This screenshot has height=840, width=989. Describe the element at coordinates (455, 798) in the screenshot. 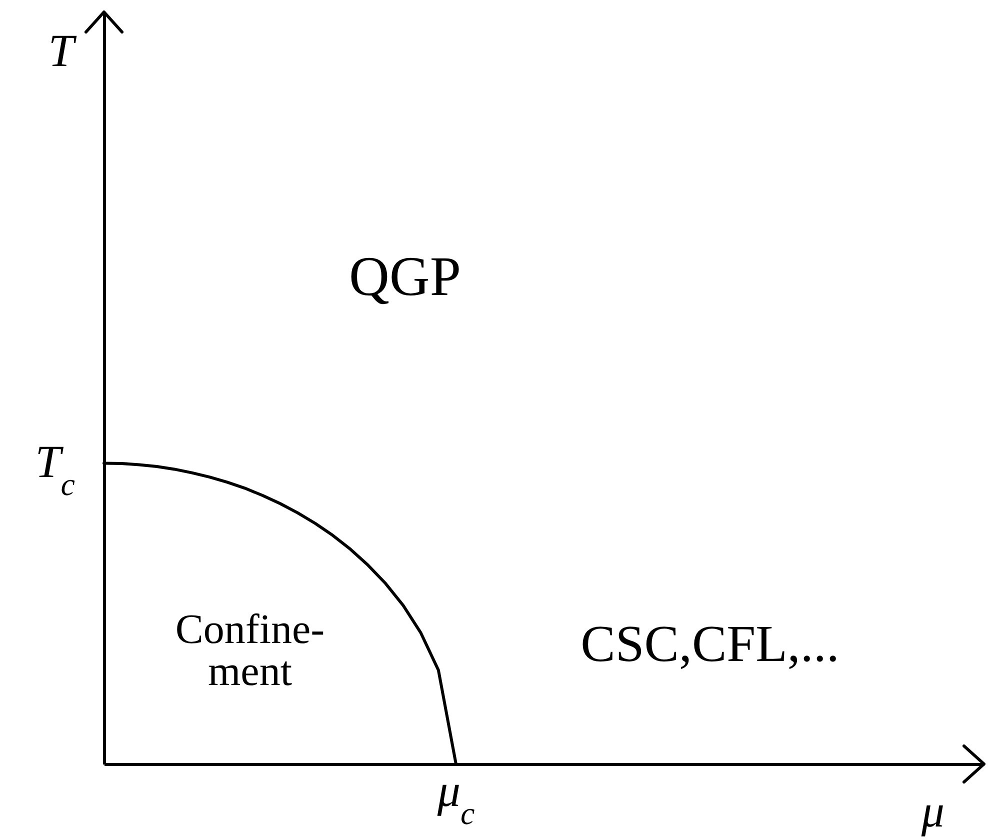

I see `text: μ$_{c}$` at that location.